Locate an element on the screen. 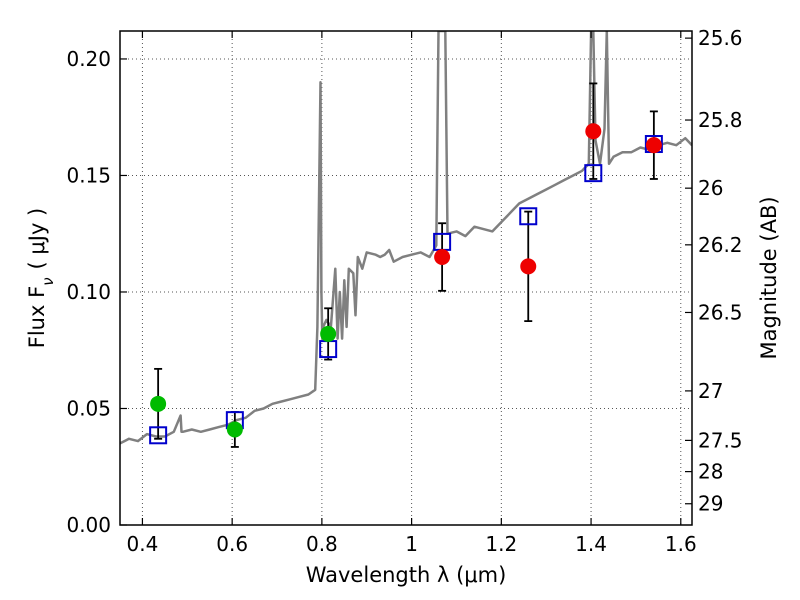 The image size is (800, 600). x-tick-label: 1 is located at coordinates (411, 544).